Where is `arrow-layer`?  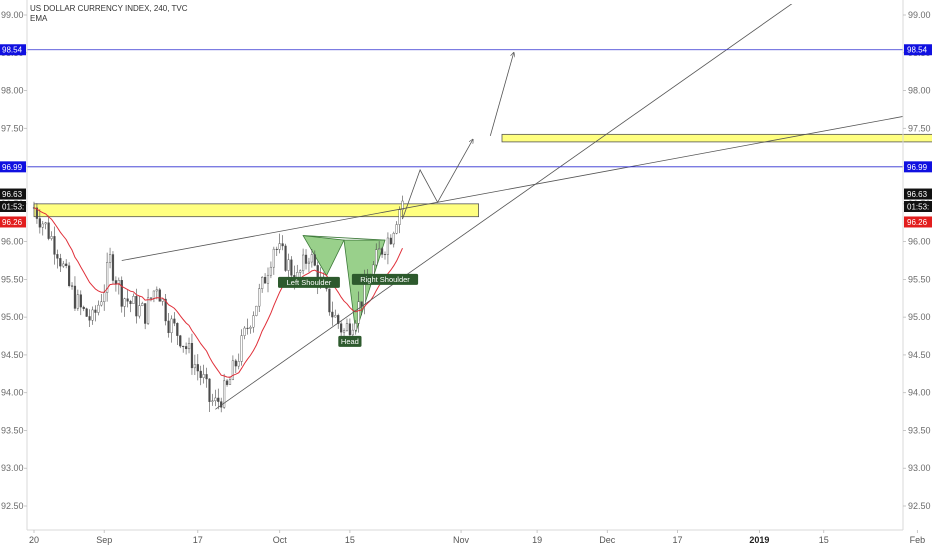
arrow-layer is located at coordinates (458, 136).